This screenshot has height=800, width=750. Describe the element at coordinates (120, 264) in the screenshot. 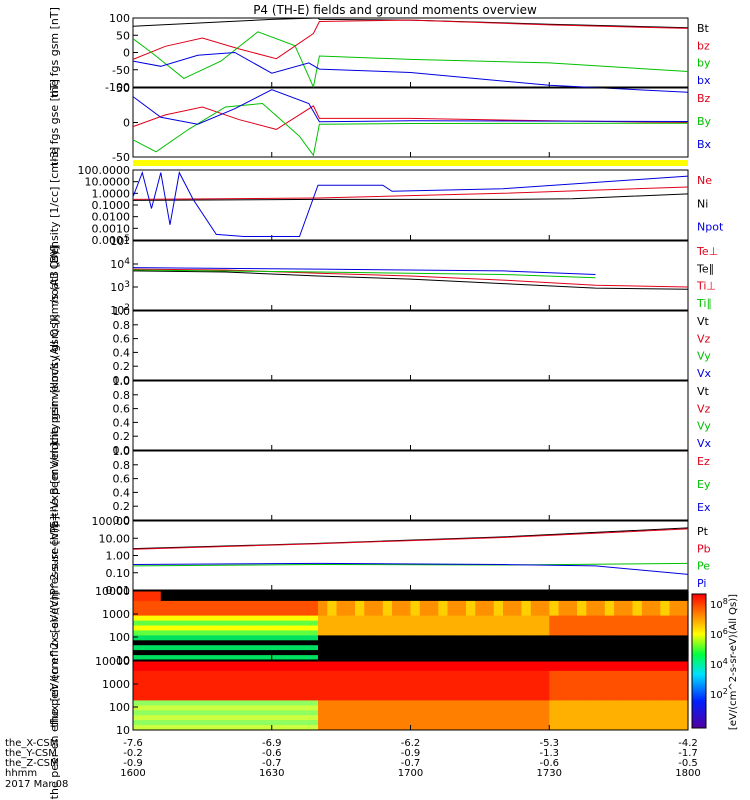

I see `y-tick-label: 104` at that location.